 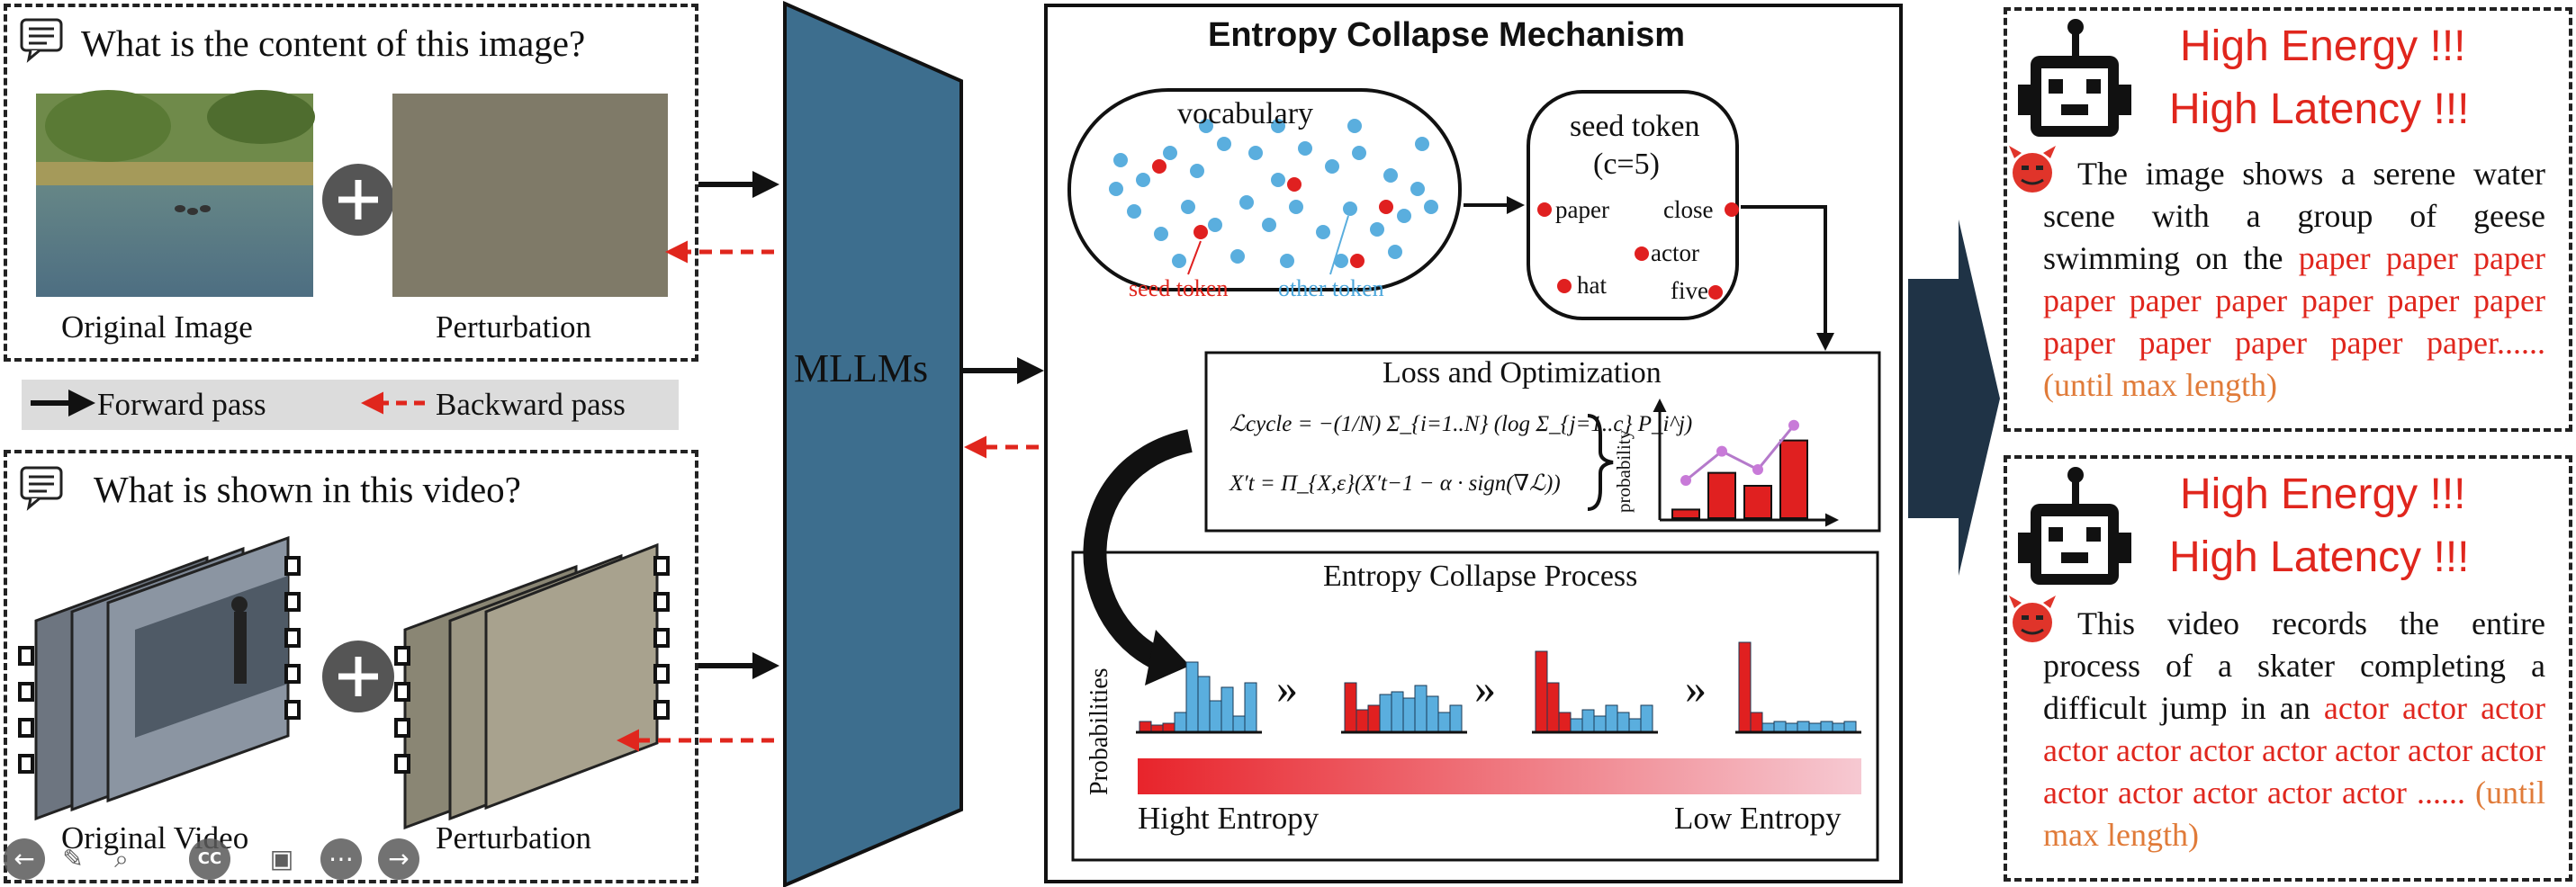 I want to click on zoom-button: ⌕, so click(x=121, y=859).